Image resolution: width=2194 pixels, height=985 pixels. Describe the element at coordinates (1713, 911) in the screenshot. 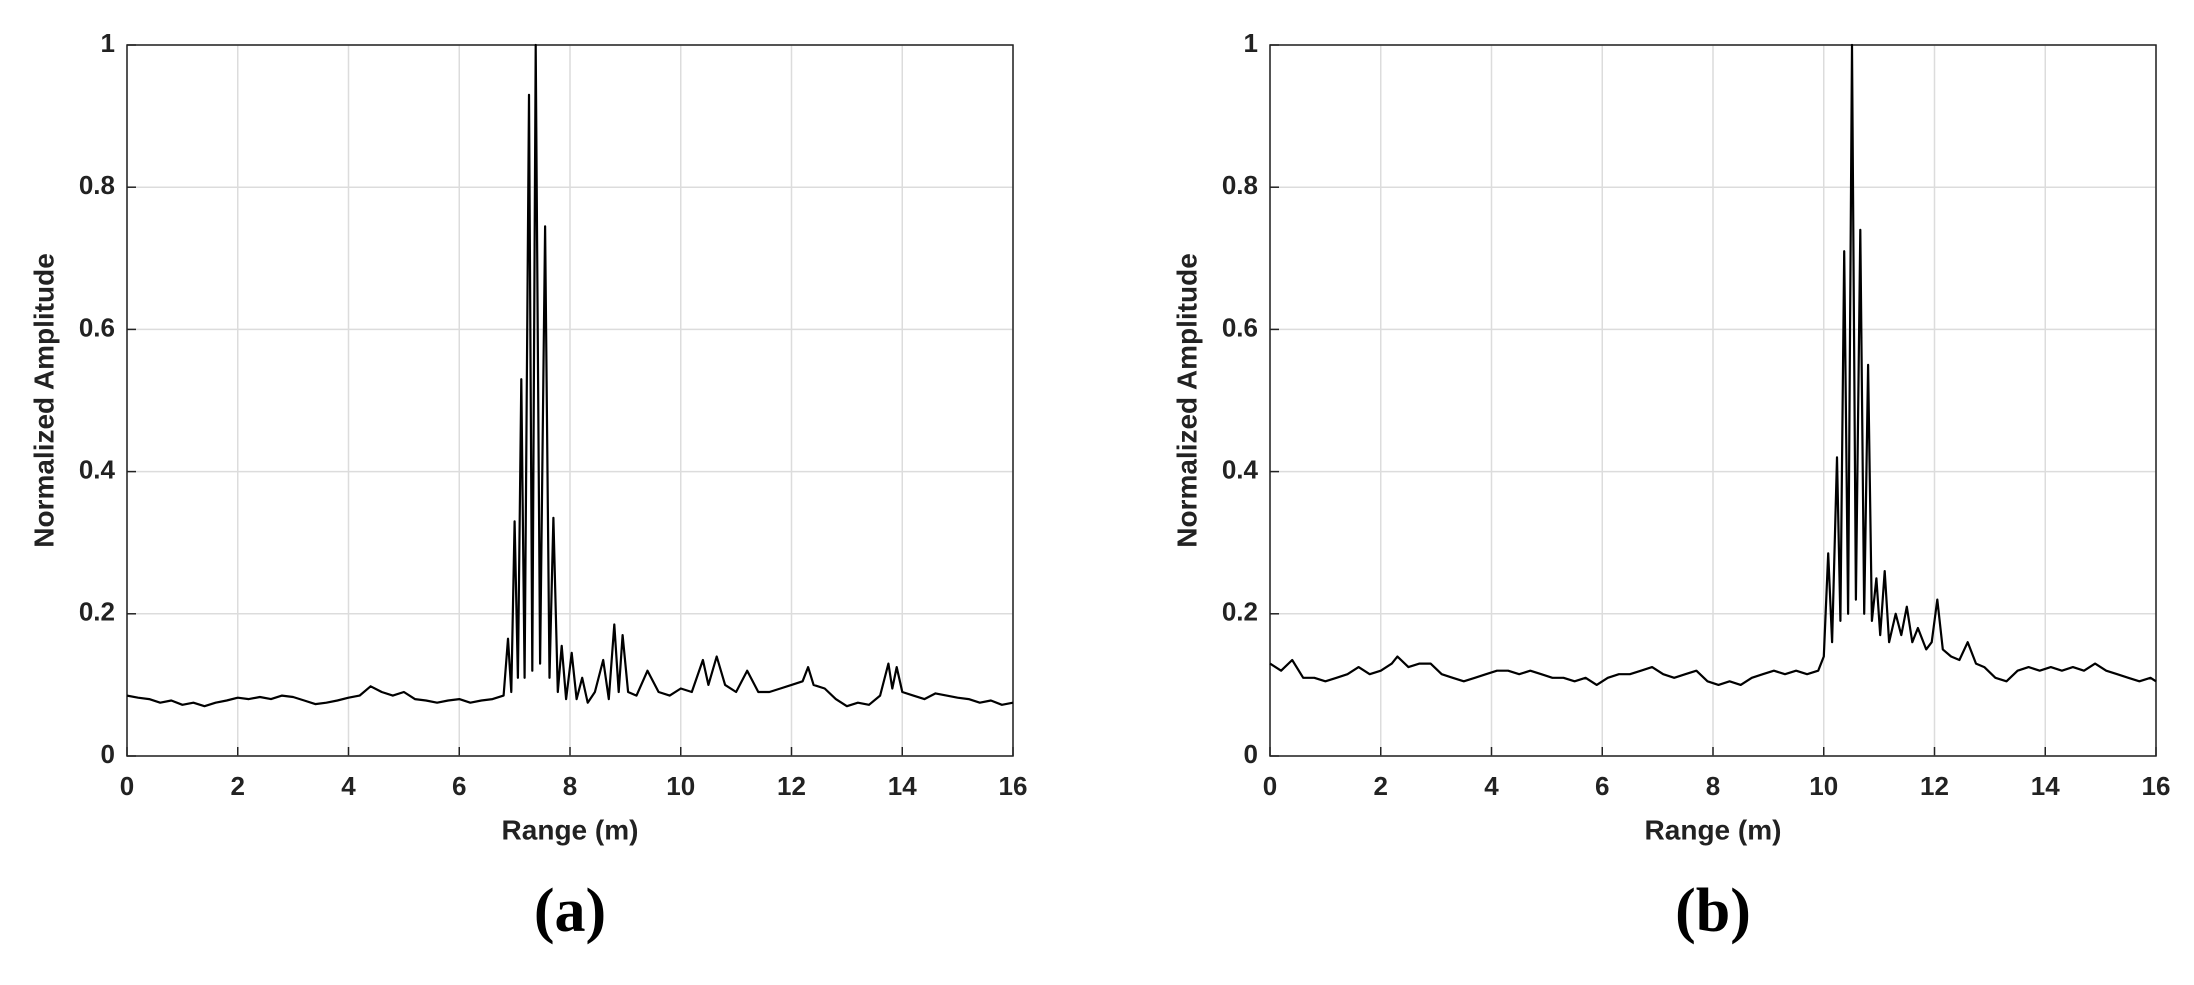

I see `caption: (b)` at that location.